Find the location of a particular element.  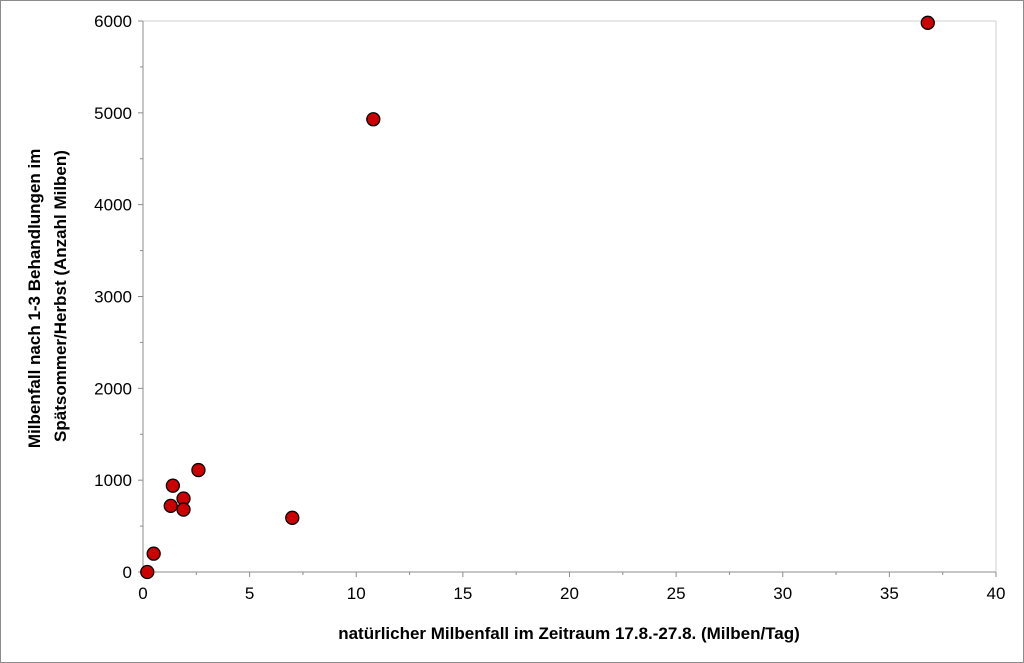

y-tick-label: 0 is located at coordinates (127, 572).